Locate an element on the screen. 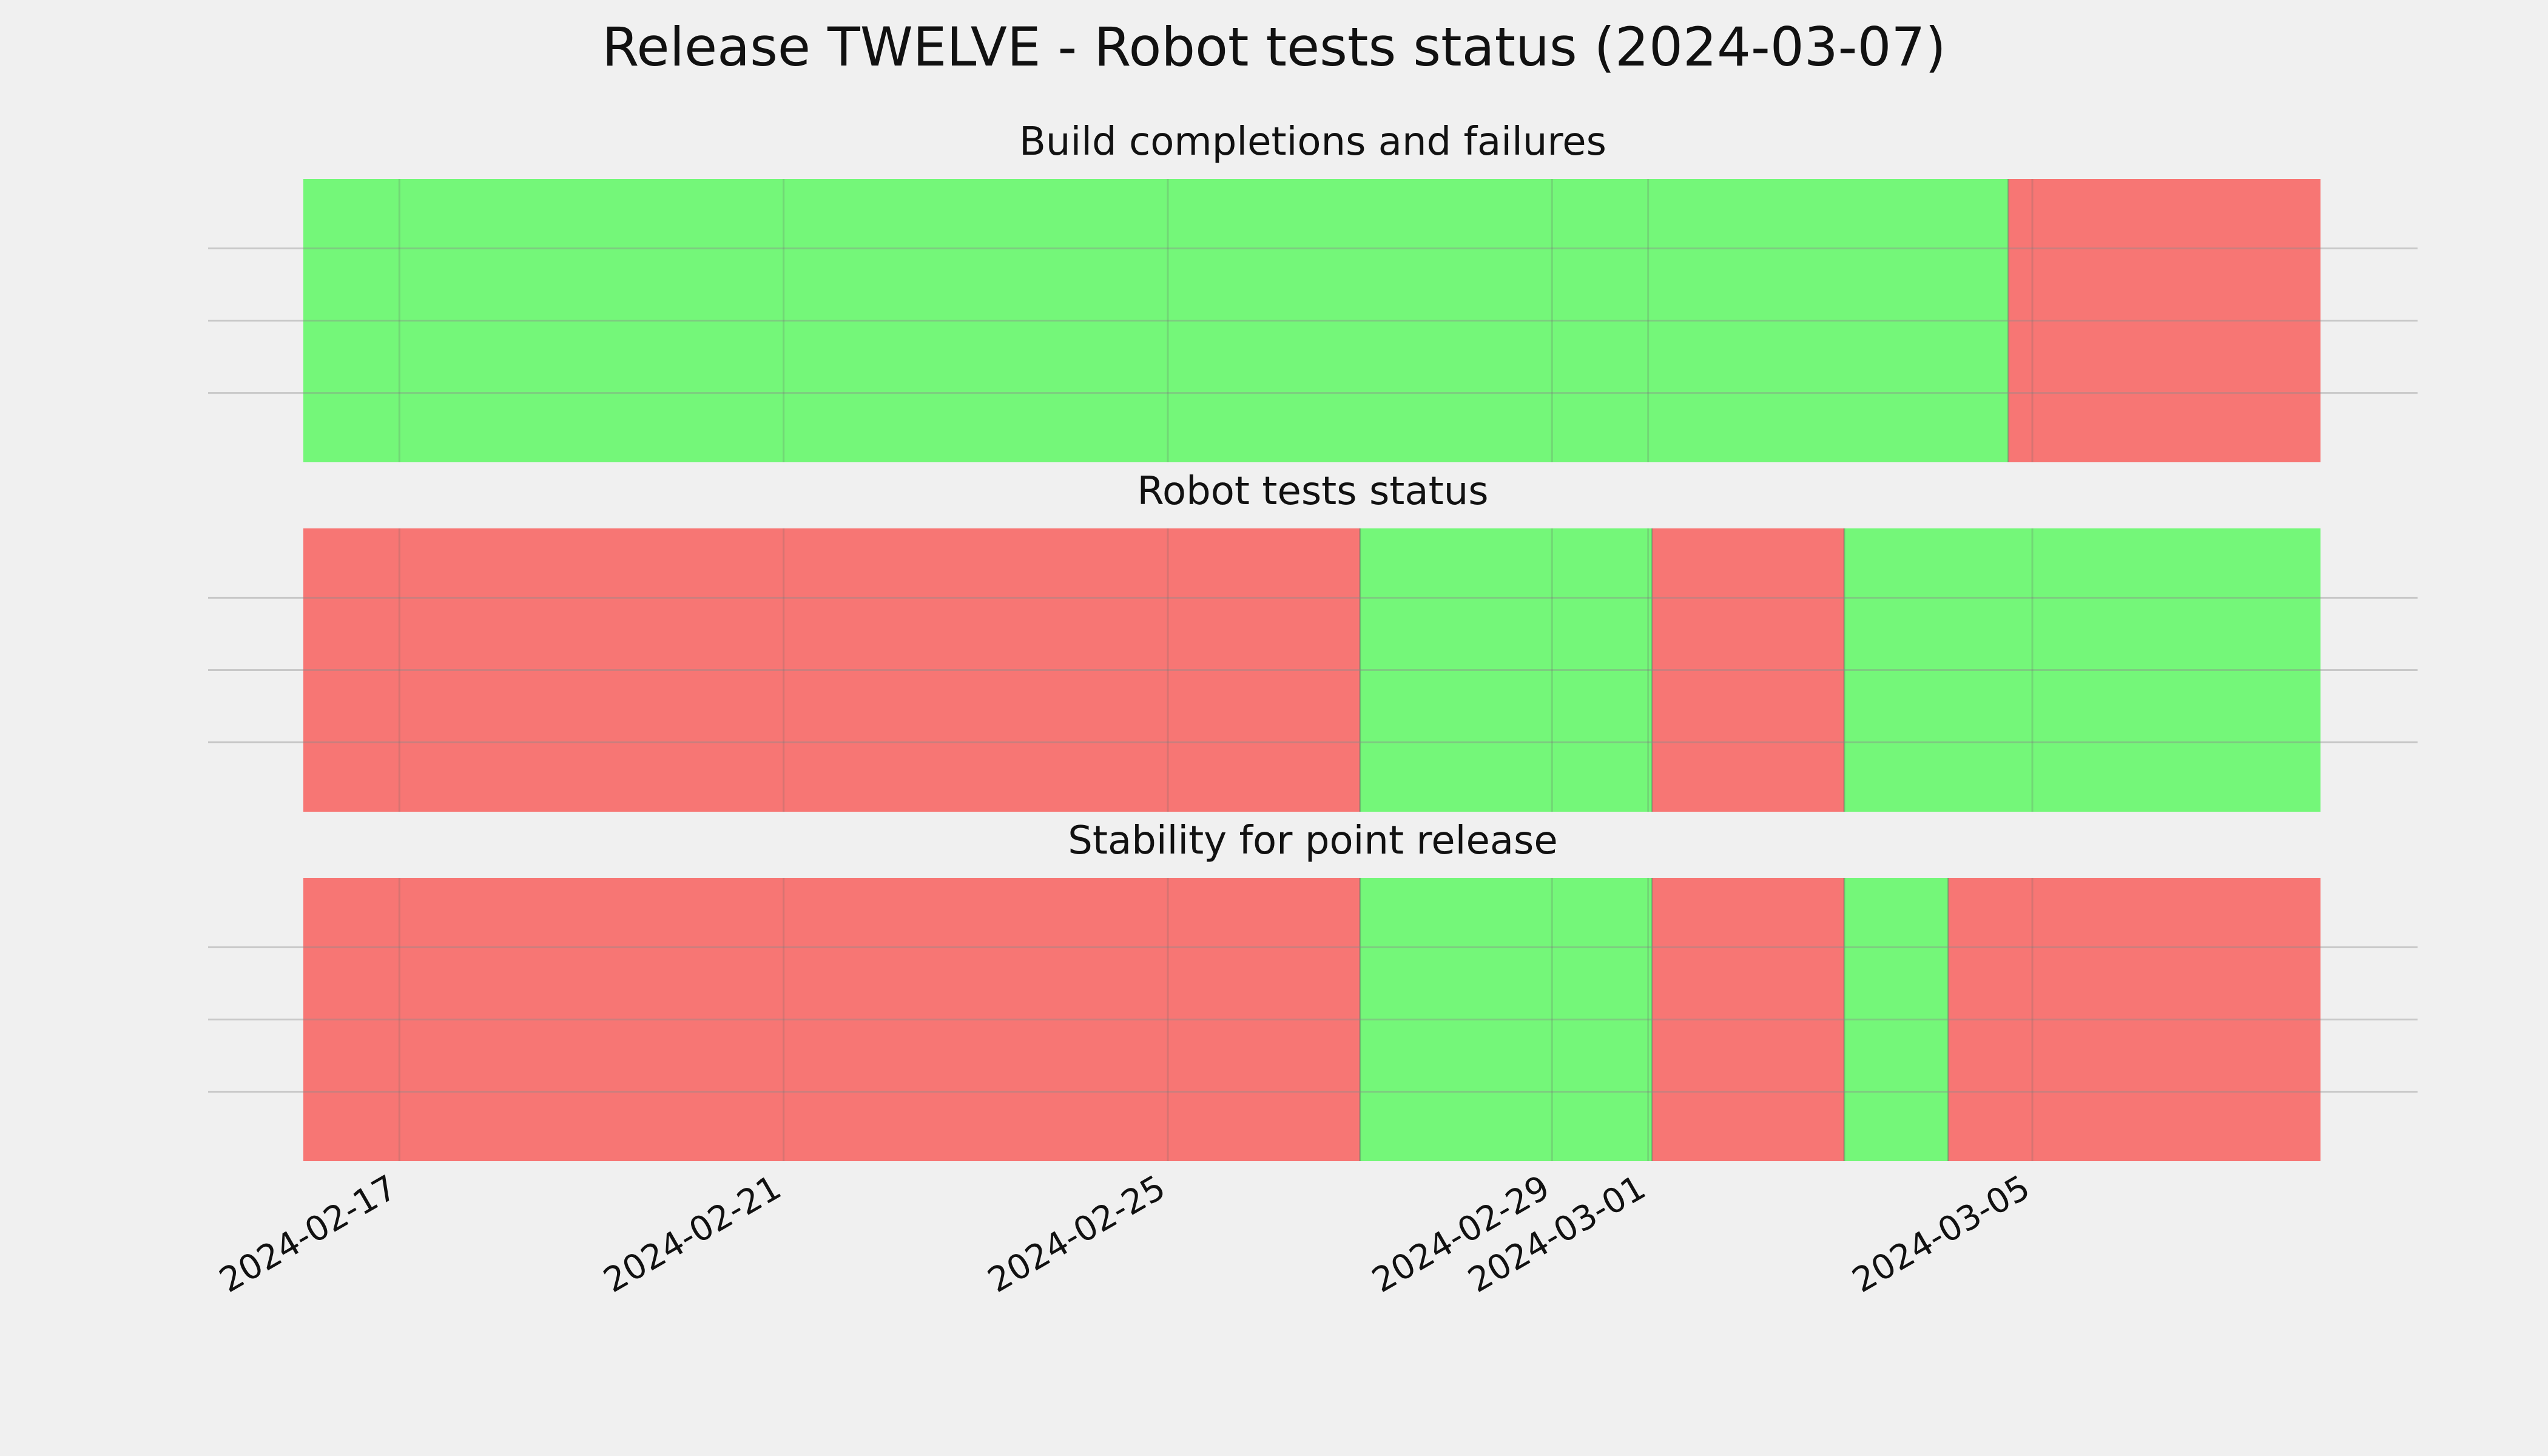 The height and width of the screenshot is (1456, 2548). panel-title: Stability for point release is located at coordinates (1313, 840).